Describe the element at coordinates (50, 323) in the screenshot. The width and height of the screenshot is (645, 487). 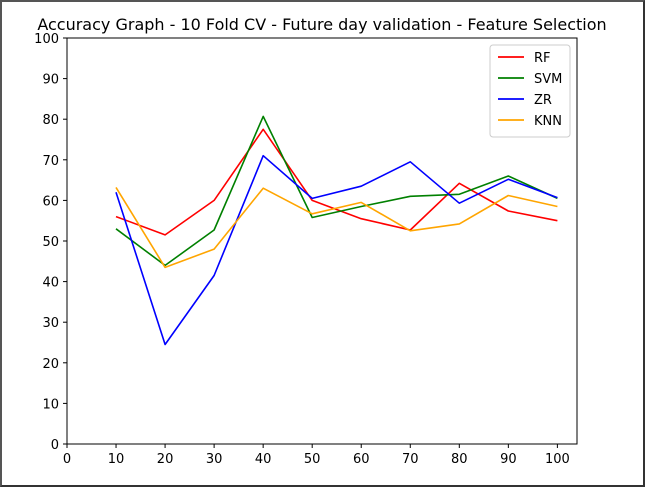
I see `y-tick-label: 30` at that location.